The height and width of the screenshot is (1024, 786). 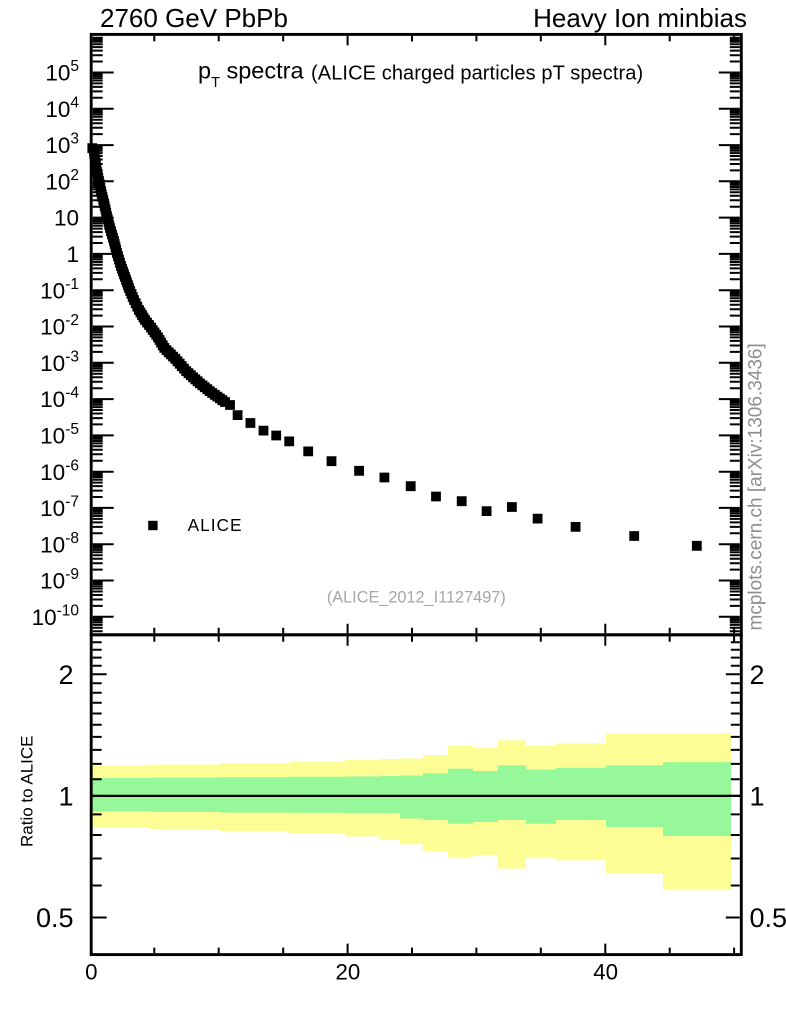 What do you see at coordinates (194, 18) in the screenshot?
I see `svg-text: 2760 GeV PbPb` at bounding box center [194, 18].